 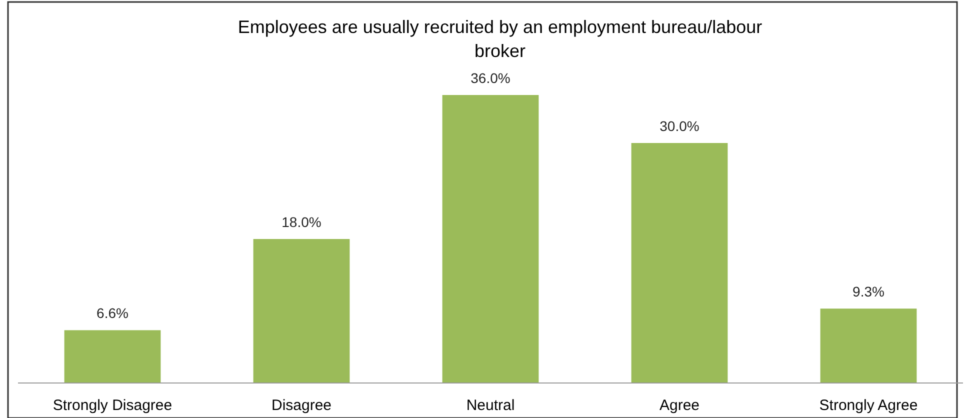 I want to click on x-tick-label: Disagree, so click(x=301, y=405).